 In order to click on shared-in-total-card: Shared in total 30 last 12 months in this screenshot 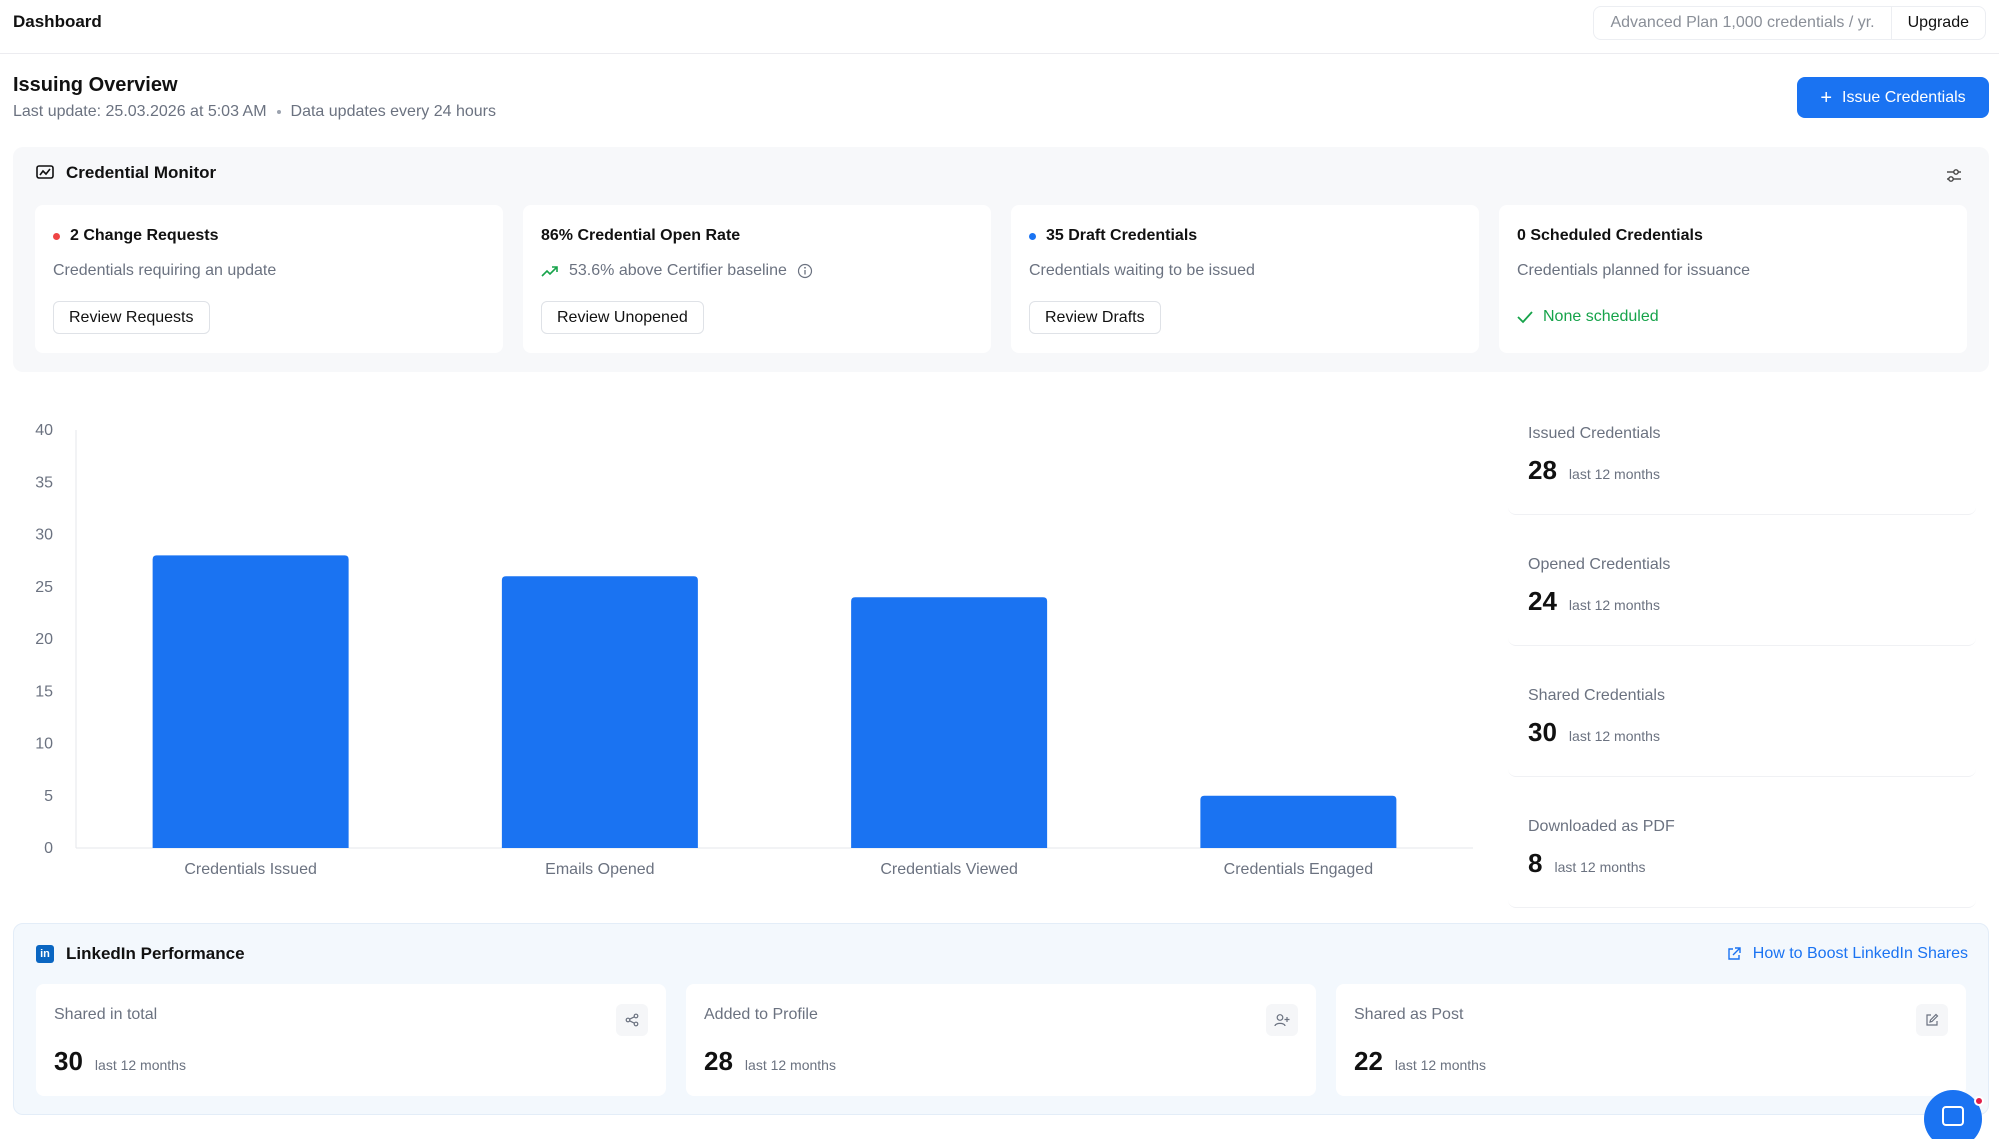, I will do `click(351, 1040)`.